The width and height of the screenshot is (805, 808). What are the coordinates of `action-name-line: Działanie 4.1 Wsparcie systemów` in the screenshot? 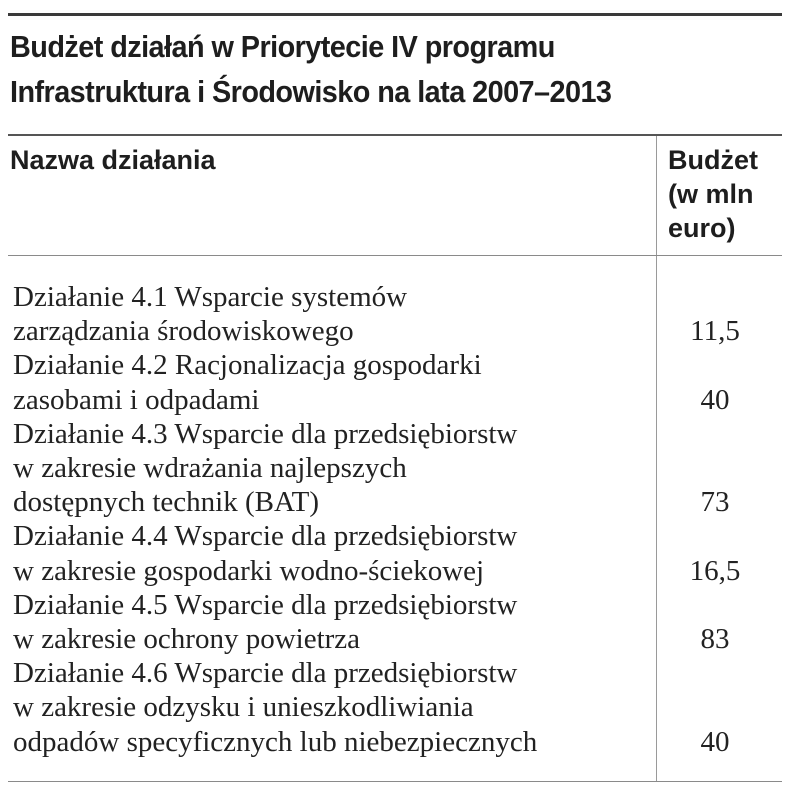 It's located at (210, 297).